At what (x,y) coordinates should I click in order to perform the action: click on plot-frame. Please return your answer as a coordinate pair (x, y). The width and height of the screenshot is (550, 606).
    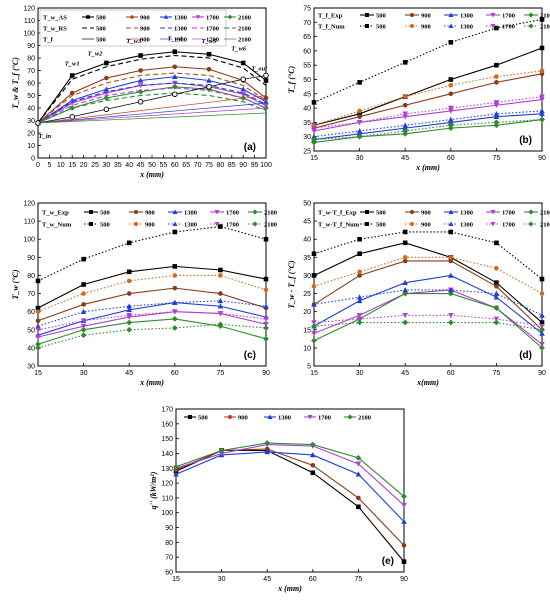
    Looking at the image, I should click on (428, 79).